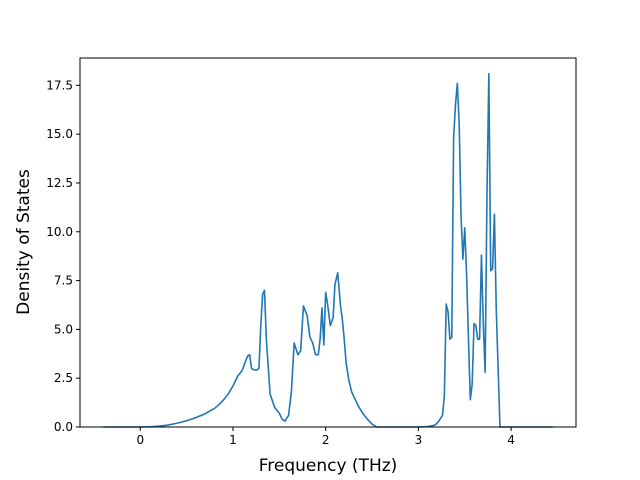 This screenshot has height=480, width=640. I want to click on y-tick-label: 17.5, so click(59, 85).